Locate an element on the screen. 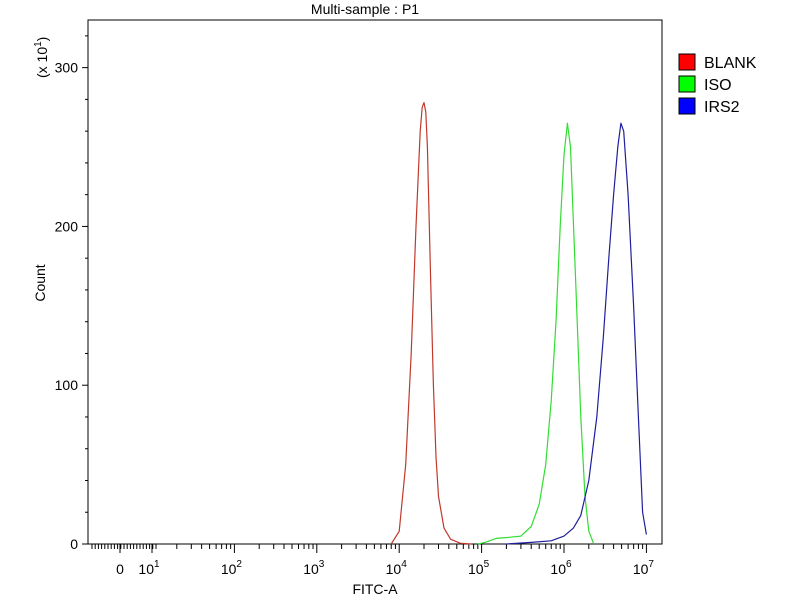 The height and width of the screenshot is (600, 800). x-tick-label: 10⁶ is located at coordinates (561, 568).